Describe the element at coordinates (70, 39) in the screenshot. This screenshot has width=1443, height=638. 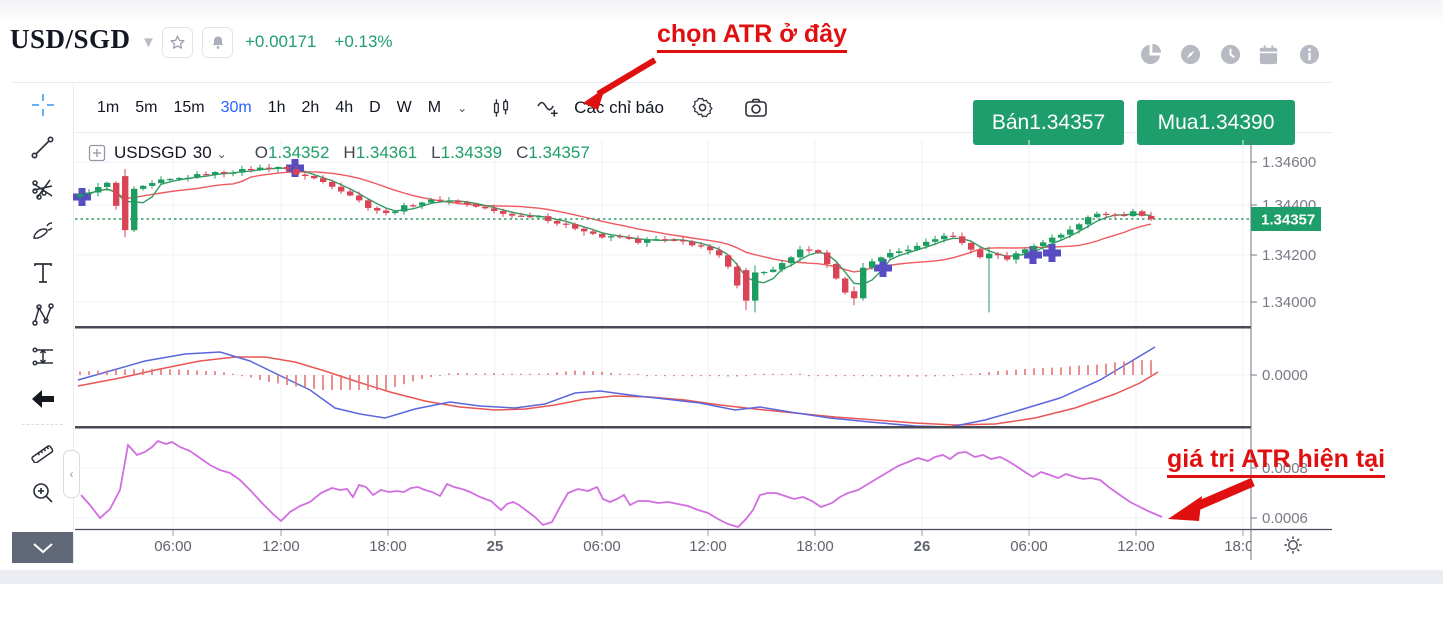
I see `symbol-title: USD/SGD` at that location.